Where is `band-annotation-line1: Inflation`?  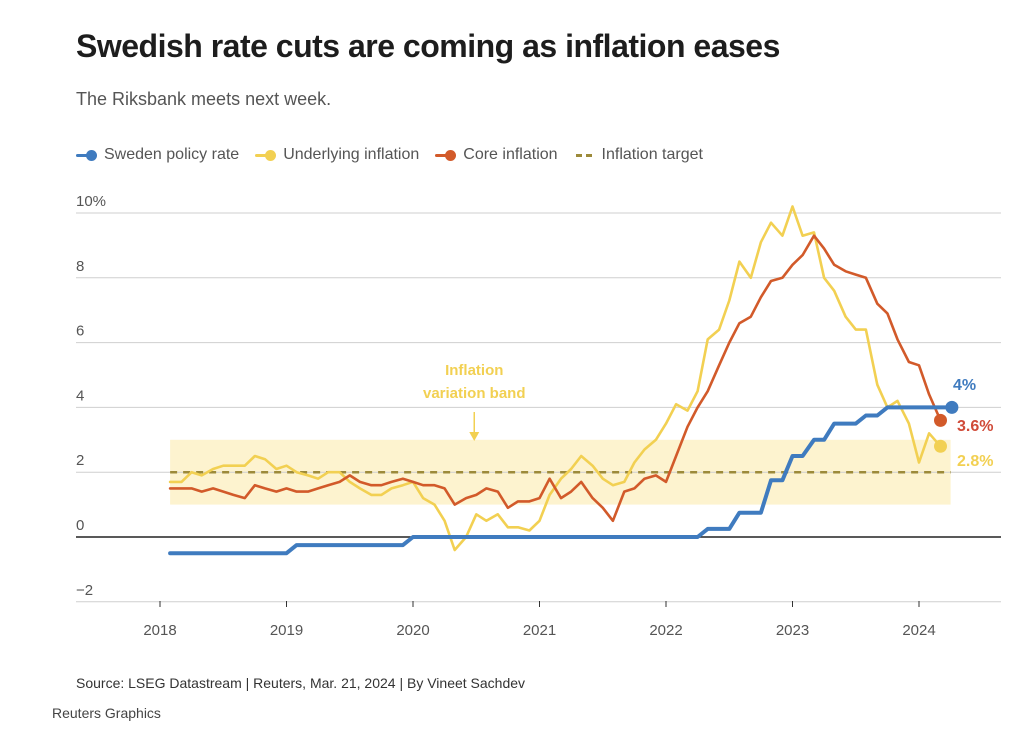 band-annotation-line1: Inflation is located at coordinates (474, 370).